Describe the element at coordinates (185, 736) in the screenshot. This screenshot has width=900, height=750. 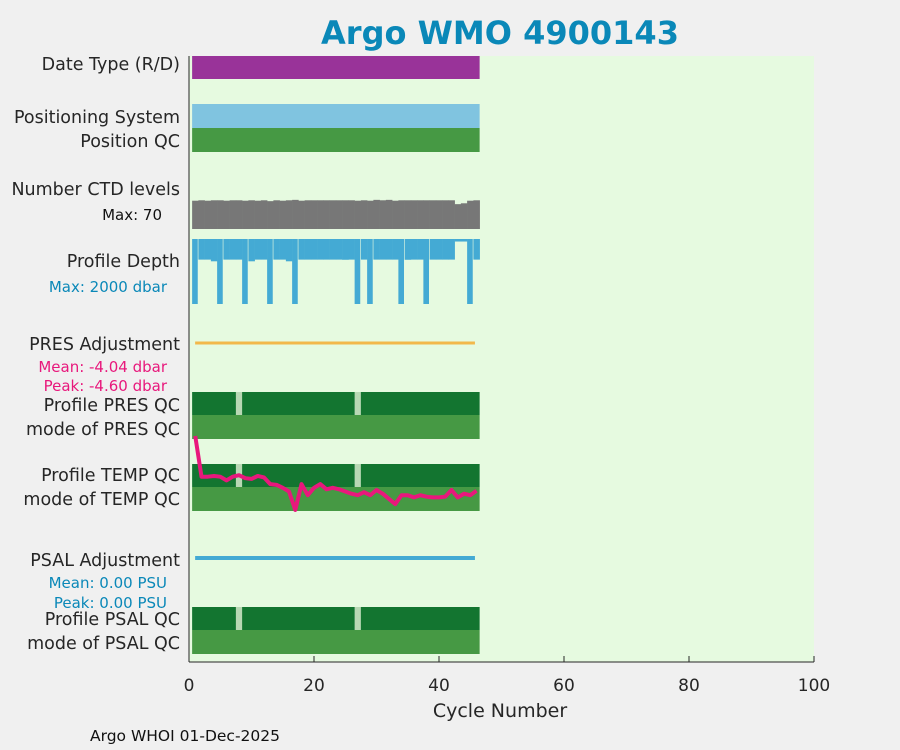
I see `footer-credit: Argo WHOI 01-Dec-2025` at that location.